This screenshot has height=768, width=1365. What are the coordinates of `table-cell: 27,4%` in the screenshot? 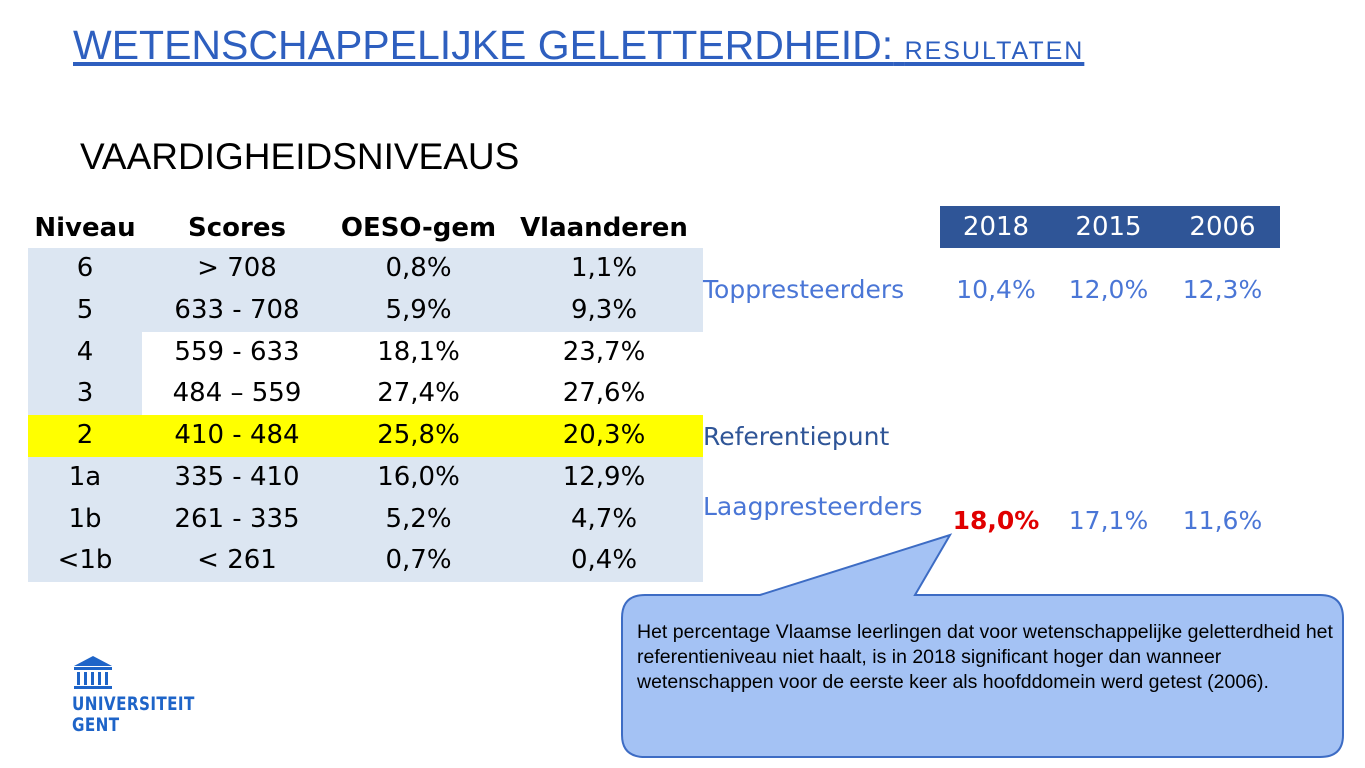 It's located at (418, 394).